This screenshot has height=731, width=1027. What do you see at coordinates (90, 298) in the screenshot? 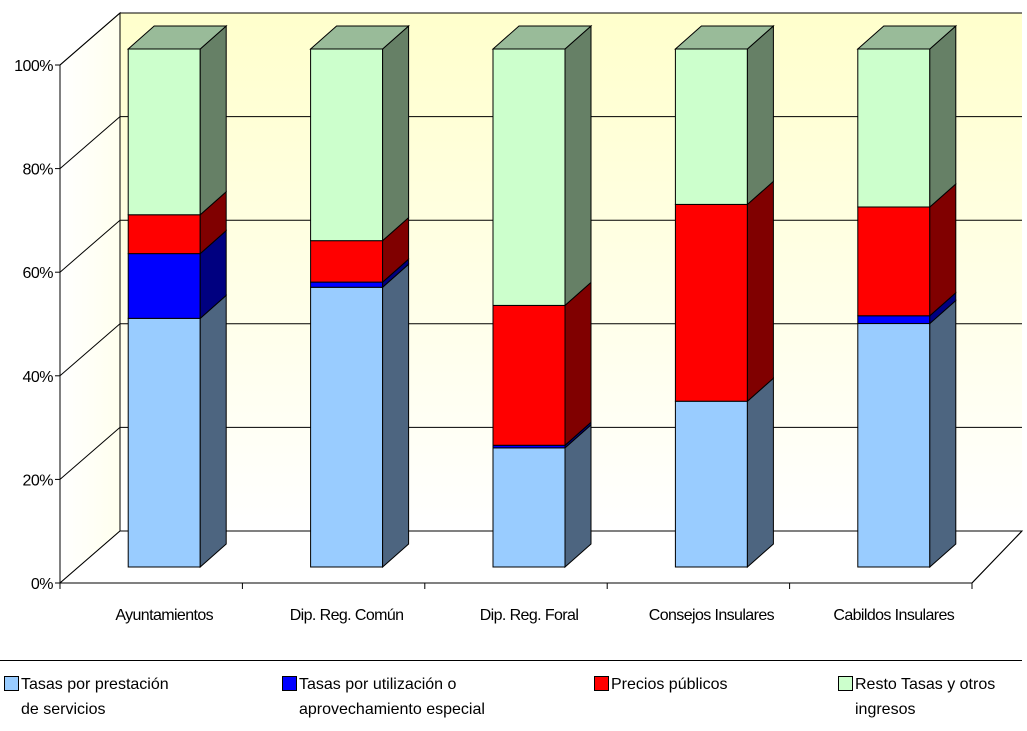
I see `side-wall` at bounding box center [90, 298].